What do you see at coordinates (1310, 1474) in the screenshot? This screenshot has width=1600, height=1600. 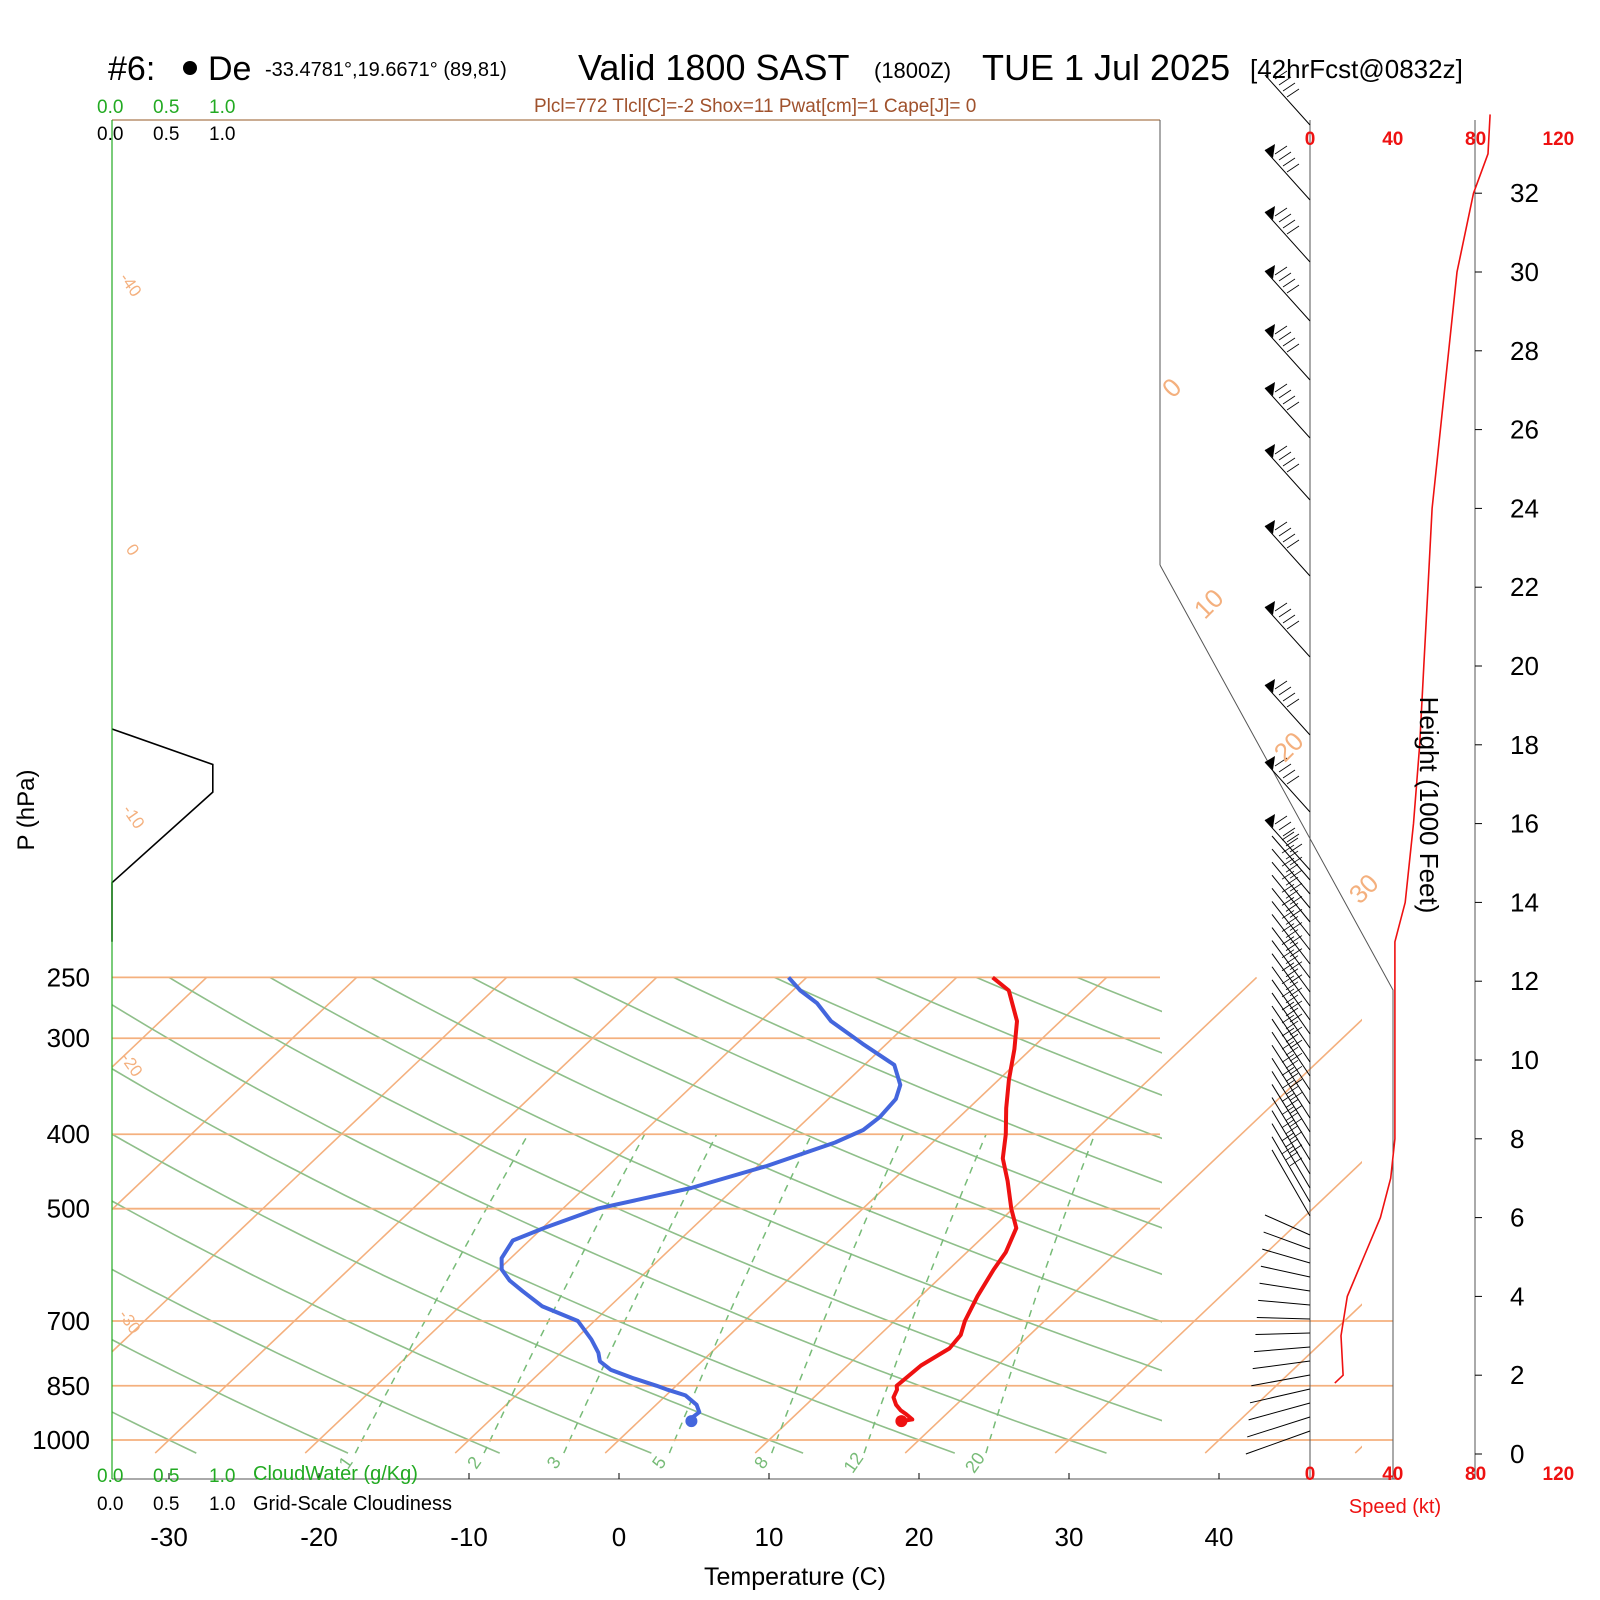 I see `speed-tick-label: 0` at bounding box center [1310, 1474].